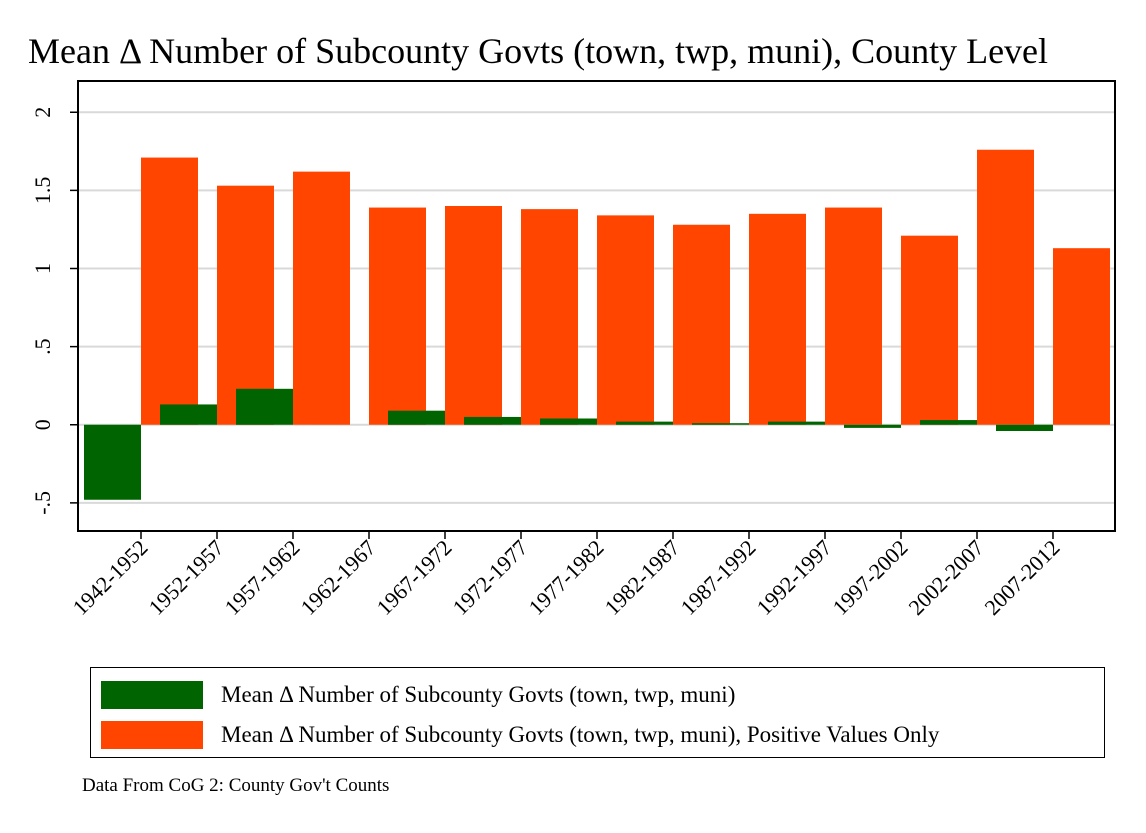 Image resolution: width=1146 pixels, height=833 pixels. I want to click on x-tick-label: 1967-1972, so click(413, 577).